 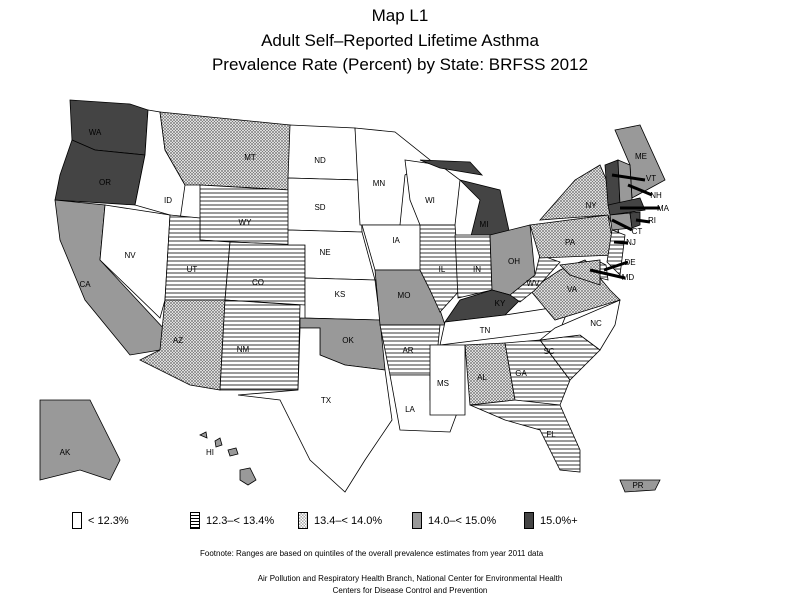 I want to click on state-label: TN, so click(x=485, y=330).